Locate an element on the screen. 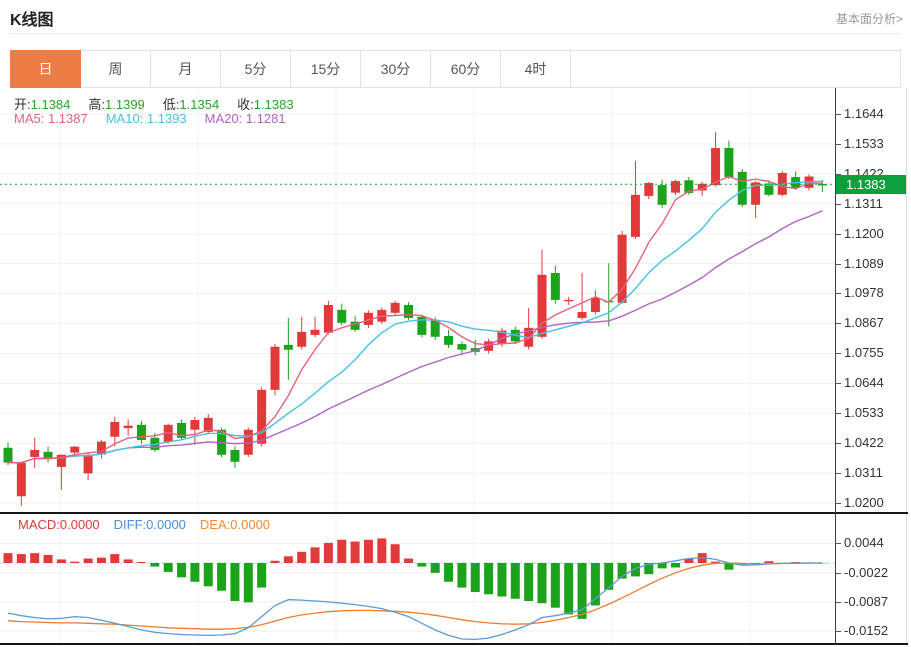  open-label: 开: is located at coordinates (22, 104).